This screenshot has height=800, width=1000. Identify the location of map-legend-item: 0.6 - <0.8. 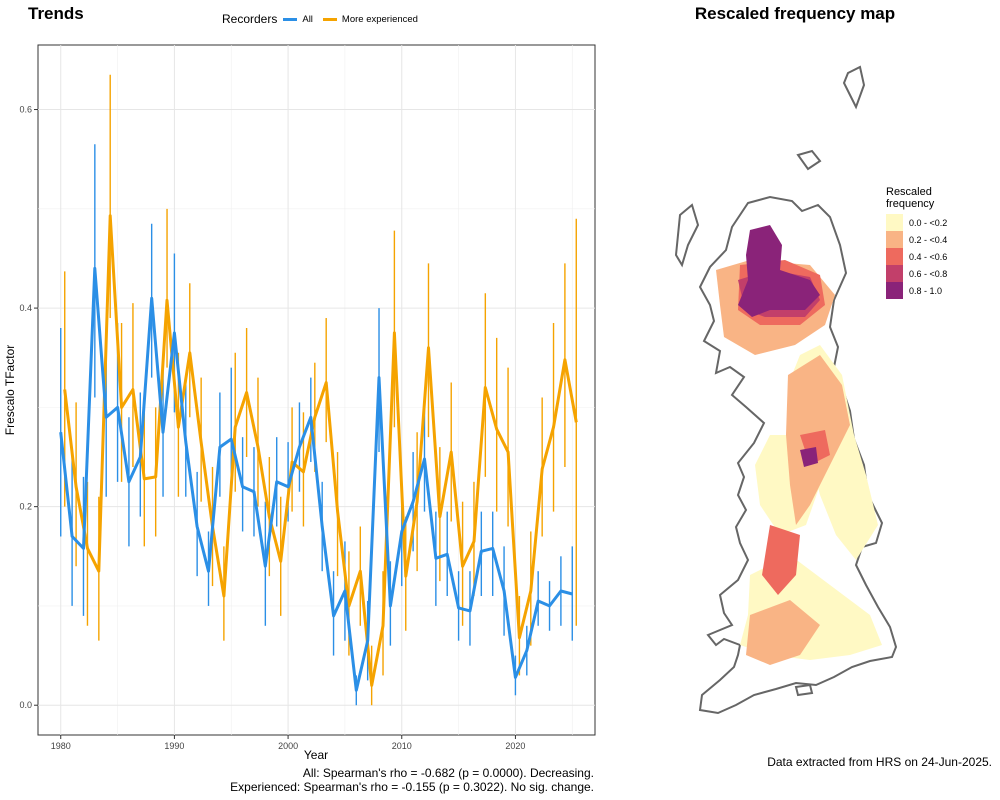
(916, 273).